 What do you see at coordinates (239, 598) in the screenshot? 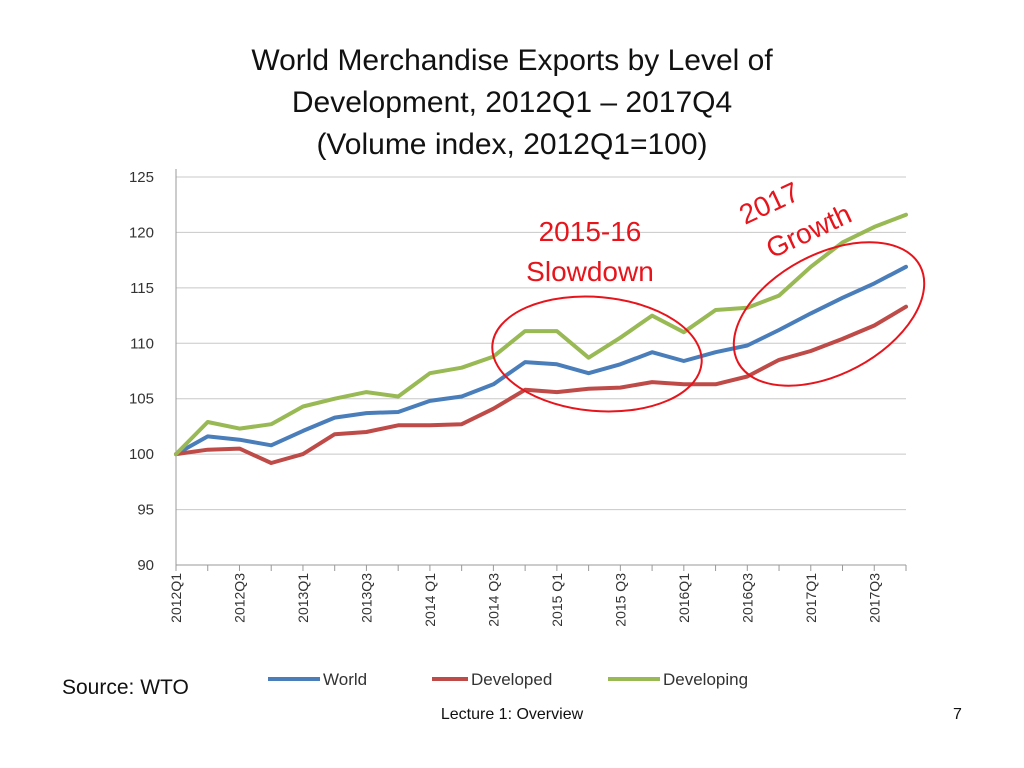
I see `x-tick-label: 2012Q3` at bounding box center [239, 598].